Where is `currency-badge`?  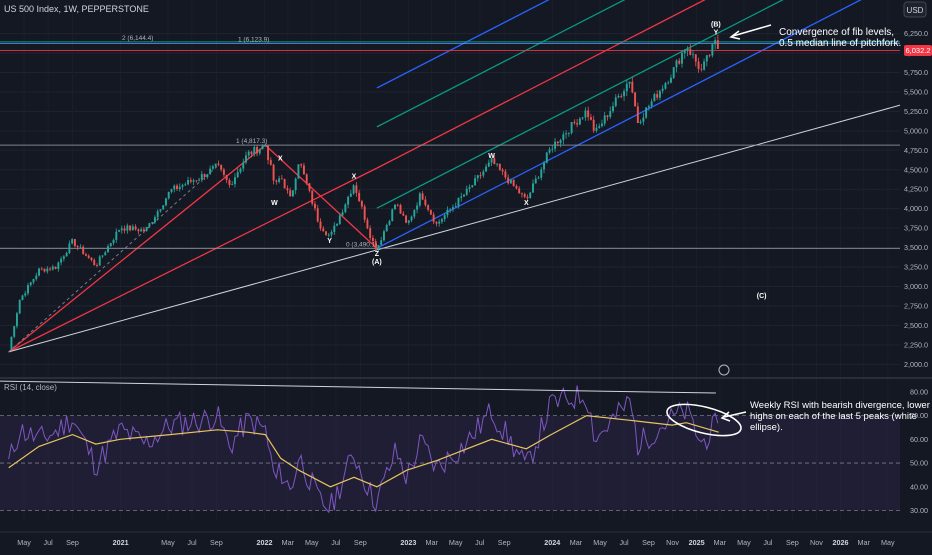
currency-badge is located at coordinates (915, 9).